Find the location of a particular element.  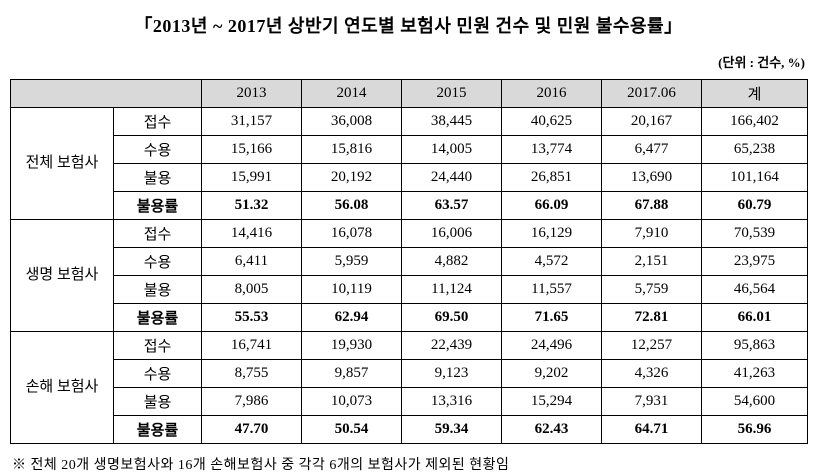

cell-value: 15,816 is located at coordinates (351, 149).